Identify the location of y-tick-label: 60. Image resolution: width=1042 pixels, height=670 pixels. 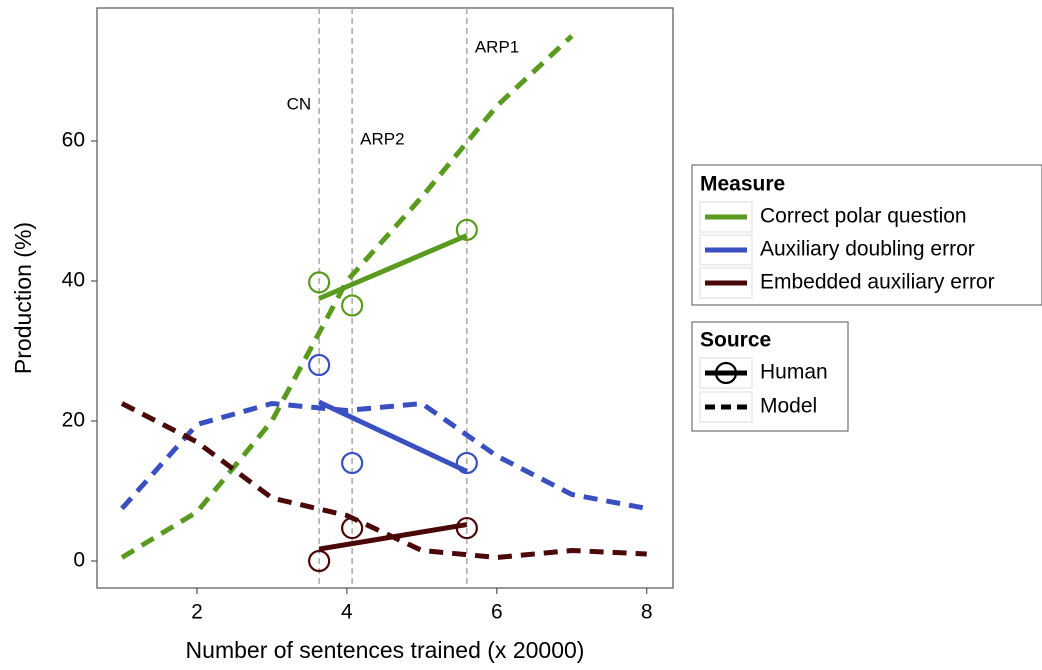
(73, 140).